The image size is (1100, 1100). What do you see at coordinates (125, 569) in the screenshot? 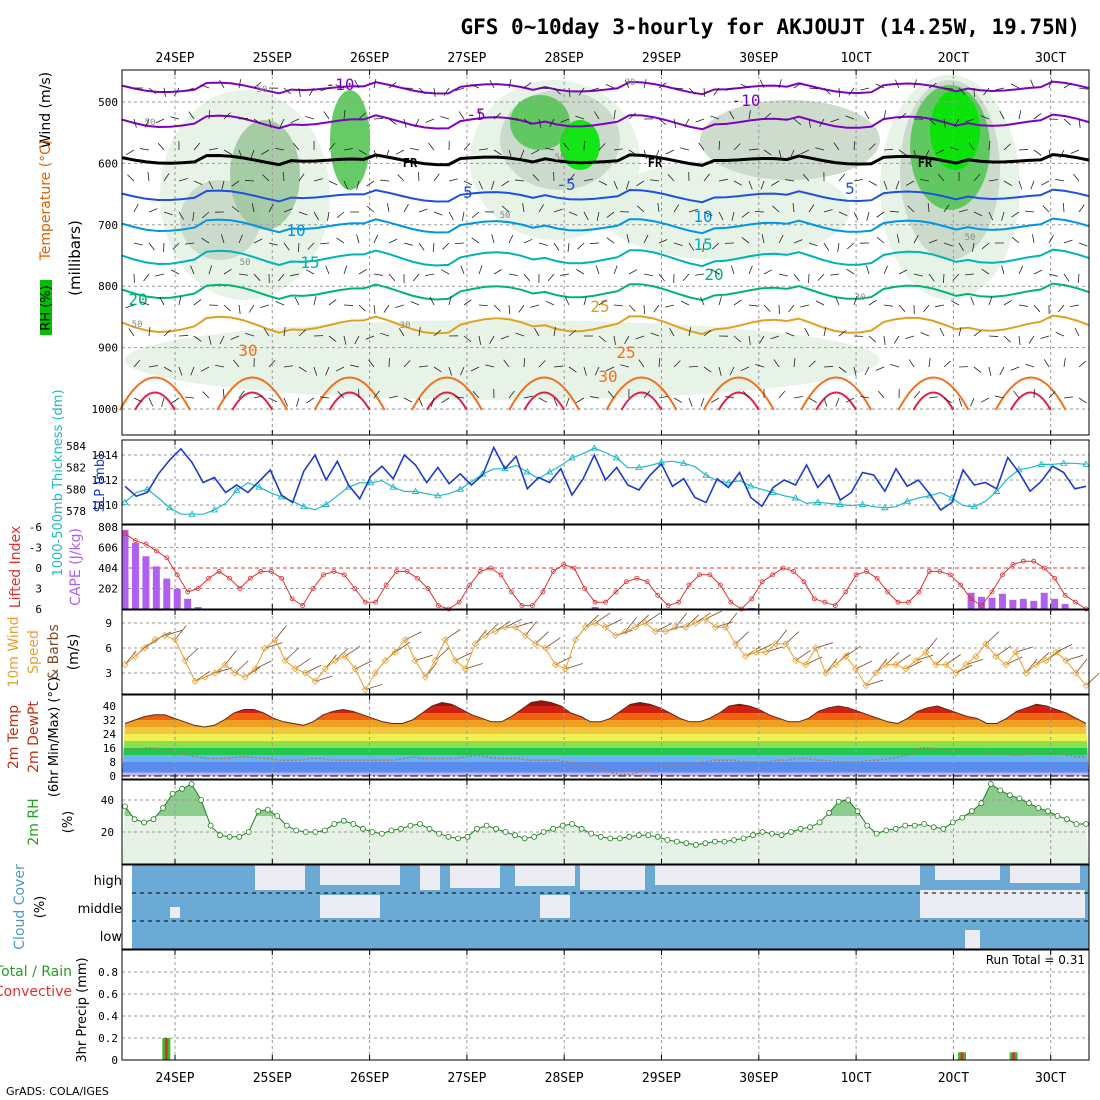
I see `cape-bar` at bounding box center [125, 569].